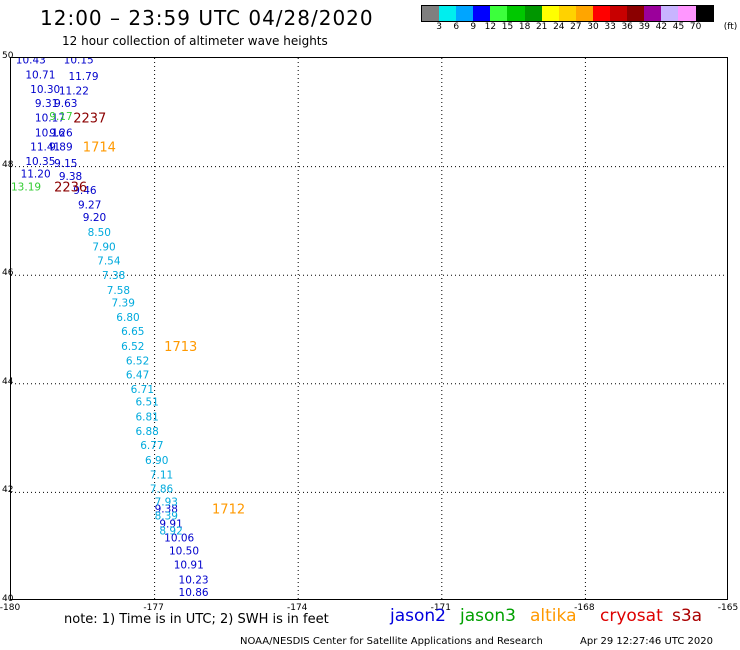 The image size is (740, 650). What do you see at coordinates (559, 27) in the screenshot?
I see `legend-tick-label: 24` at bounding box center [559, 27].